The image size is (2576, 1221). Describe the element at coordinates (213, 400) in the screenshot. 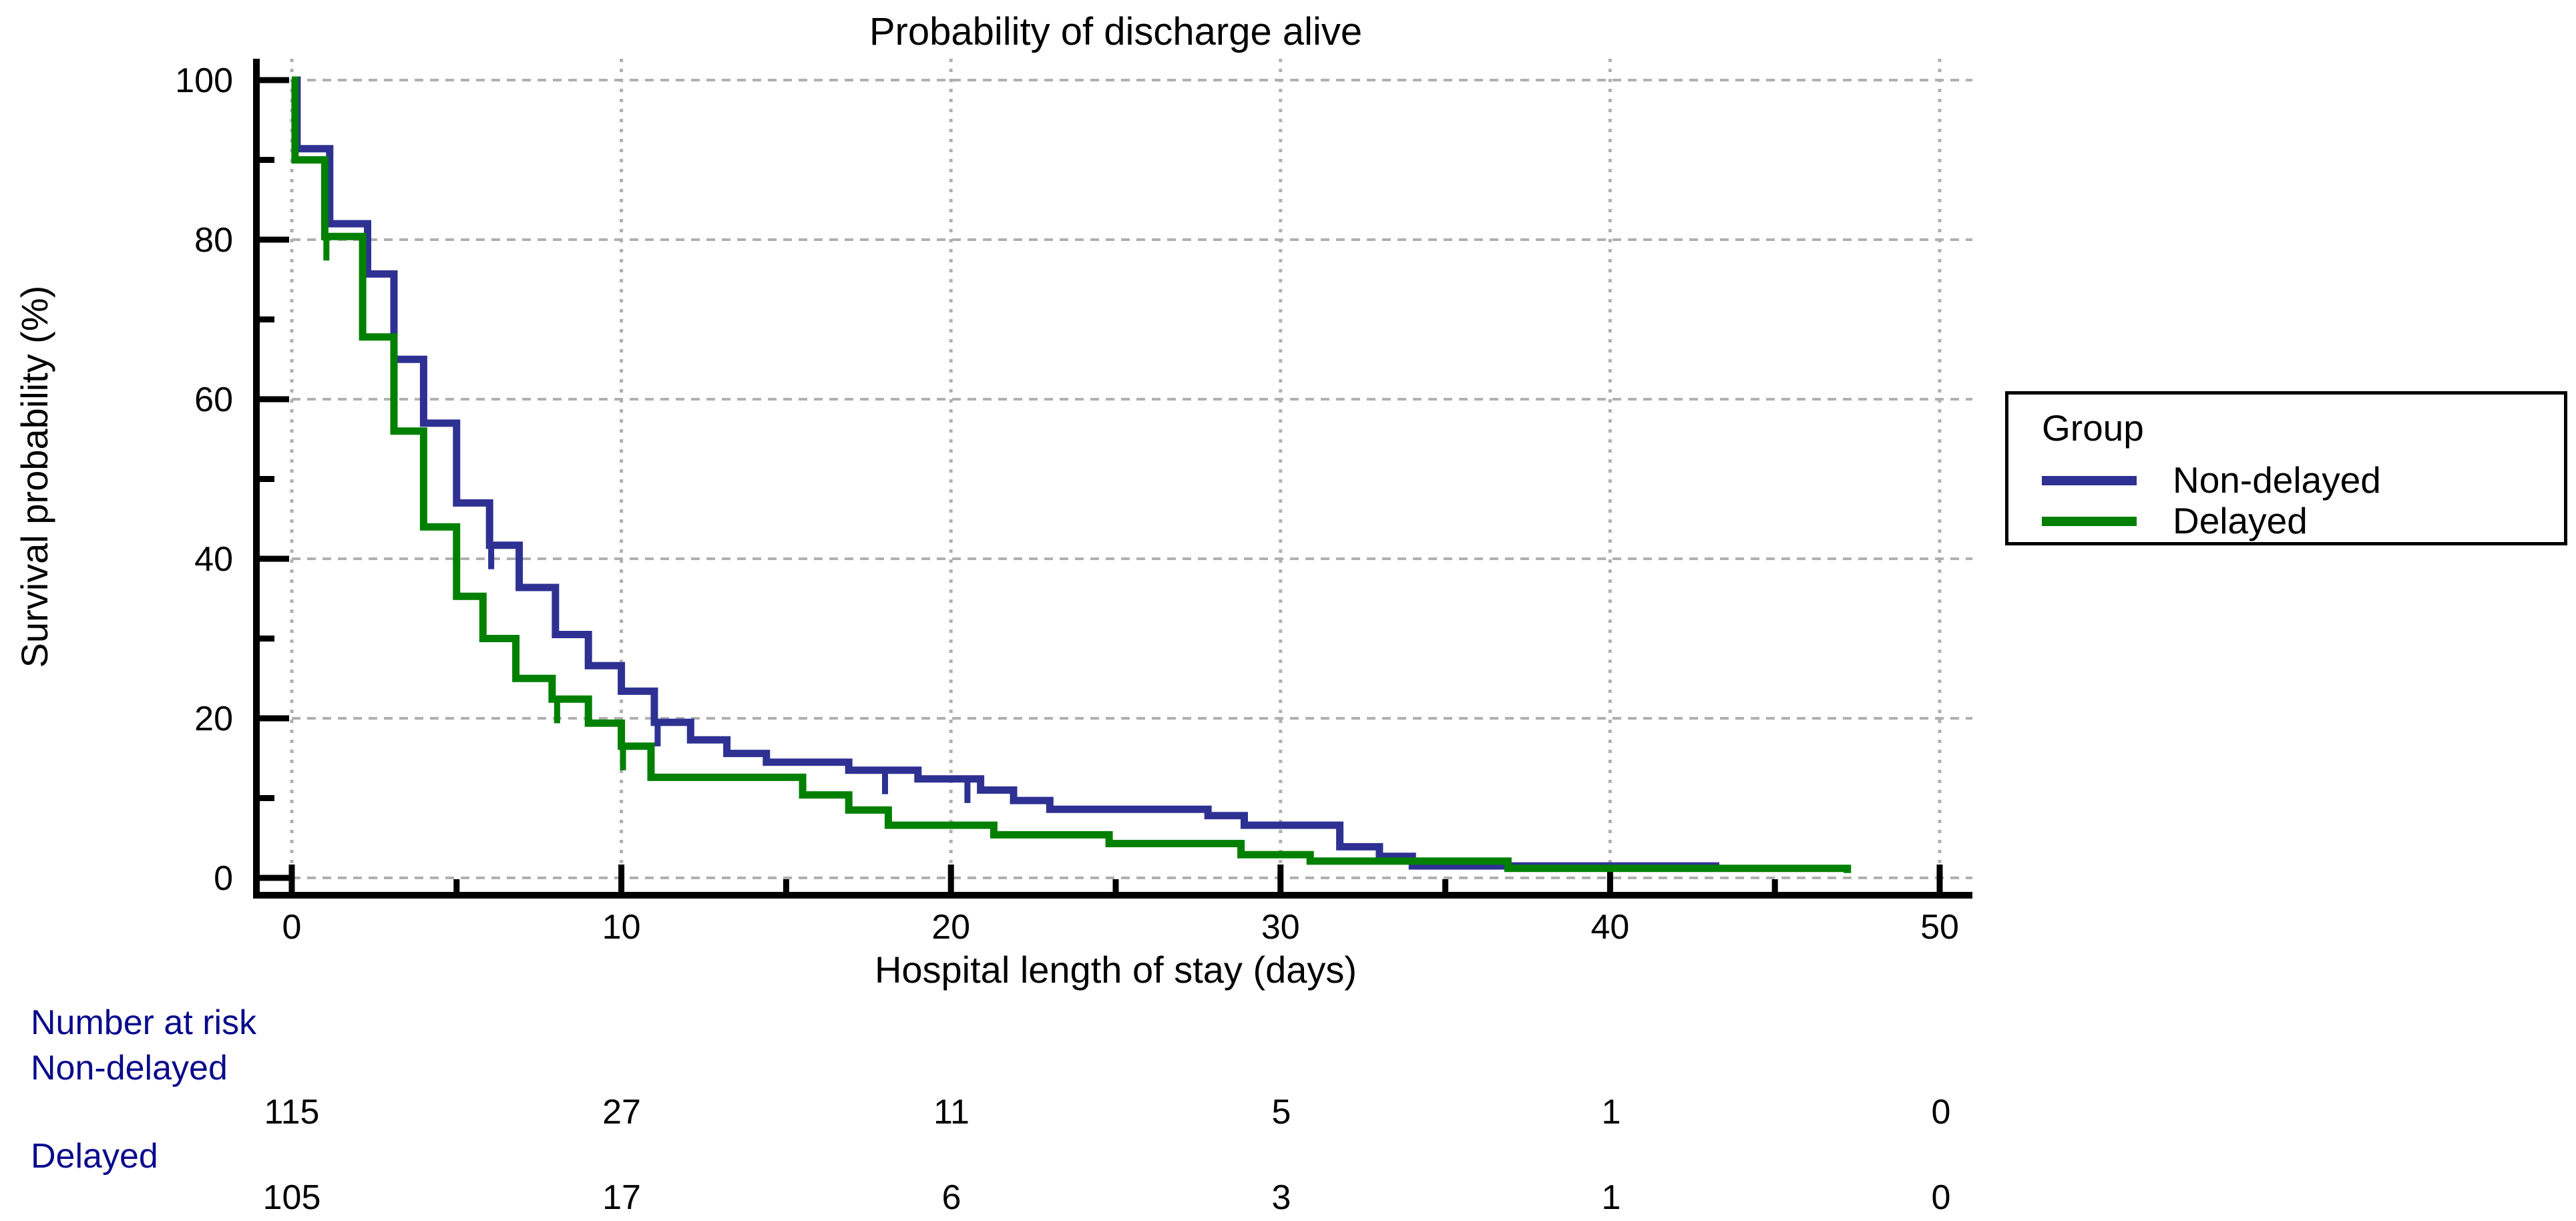

I see `y-tick-label: 60` at that location.